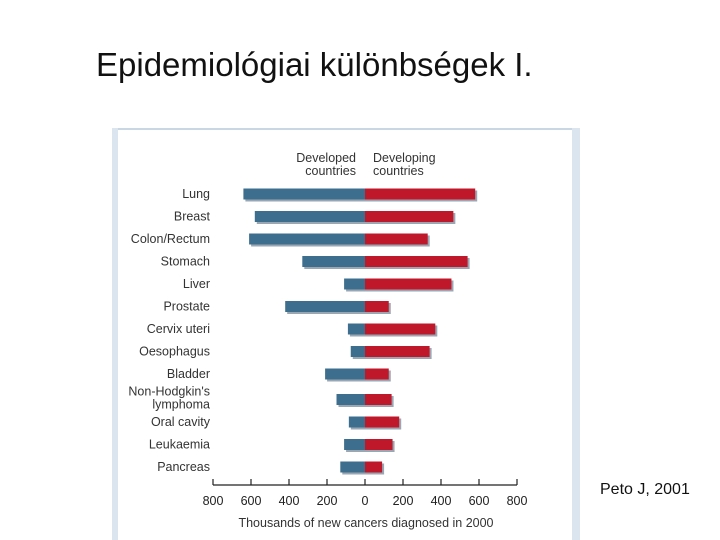 The image size is (720, 540). What do you see at coordinates (365, 501) in the screenshot?
I see `x-tick-label: 0` at bounding box center [365, 501].